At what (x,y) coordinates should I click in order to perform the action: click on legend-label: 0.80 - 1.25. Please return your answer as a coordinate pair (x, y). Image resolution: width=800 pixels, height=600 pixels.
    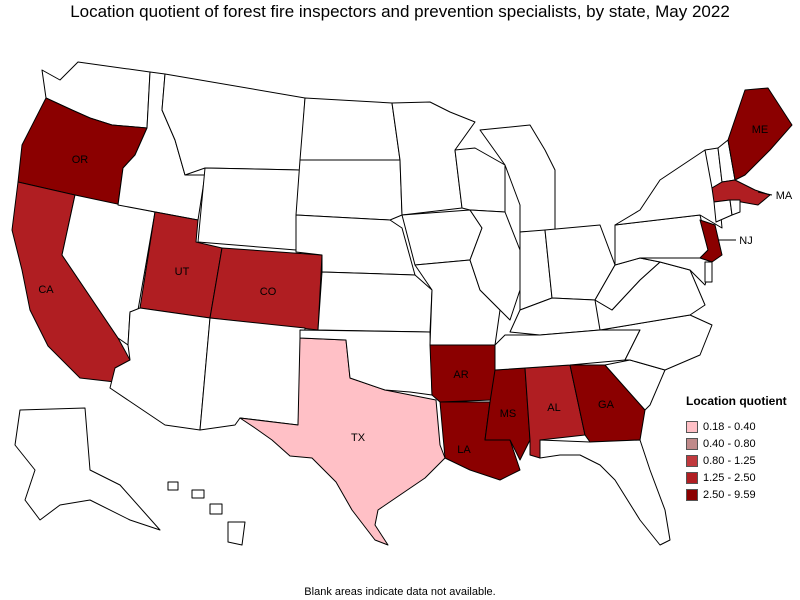
    Looking at the image, I should click on (729, 460).